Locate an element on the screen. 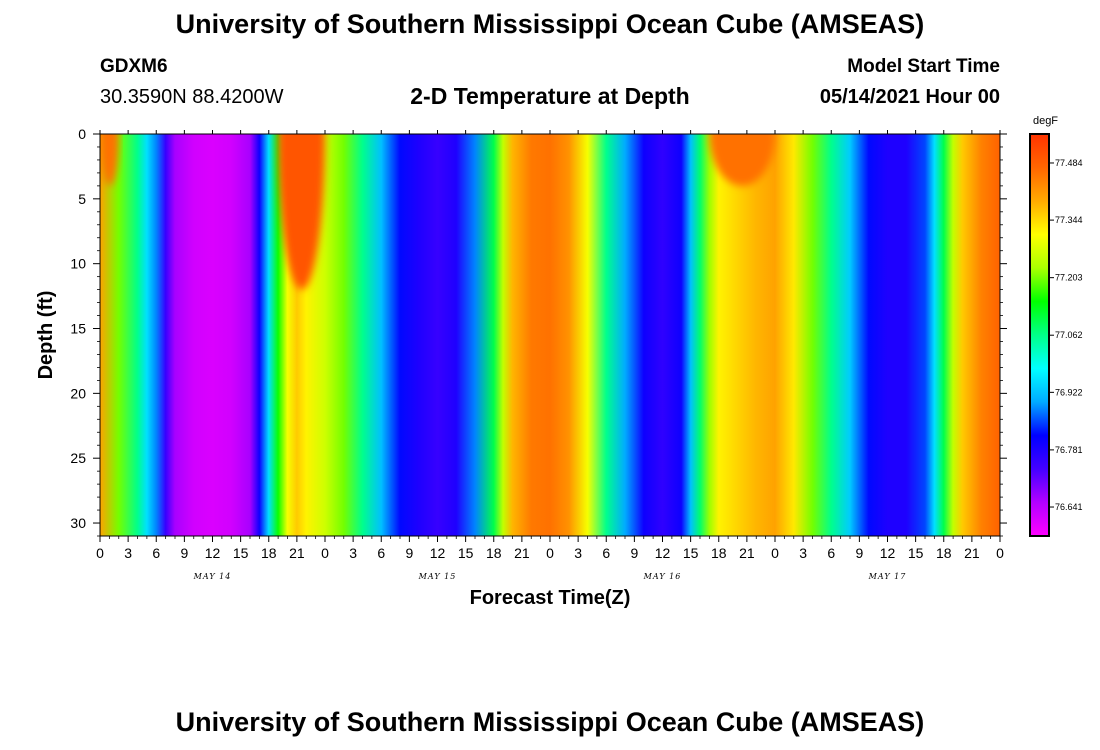 The height and width of the screenshot is (750, 1100). y-tick-label: 25 is located at coordinates (78, 458).